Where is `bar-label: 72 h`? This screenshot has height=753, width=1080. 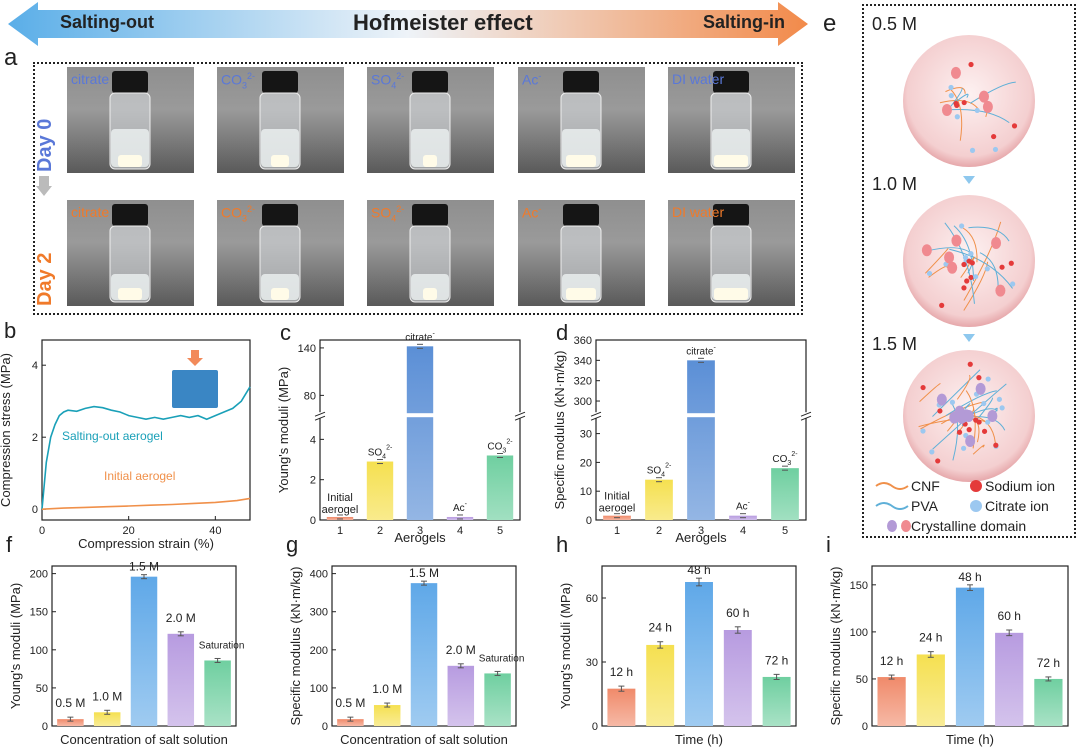
bar-label: 72 h is located at coordinates (1048, 663).